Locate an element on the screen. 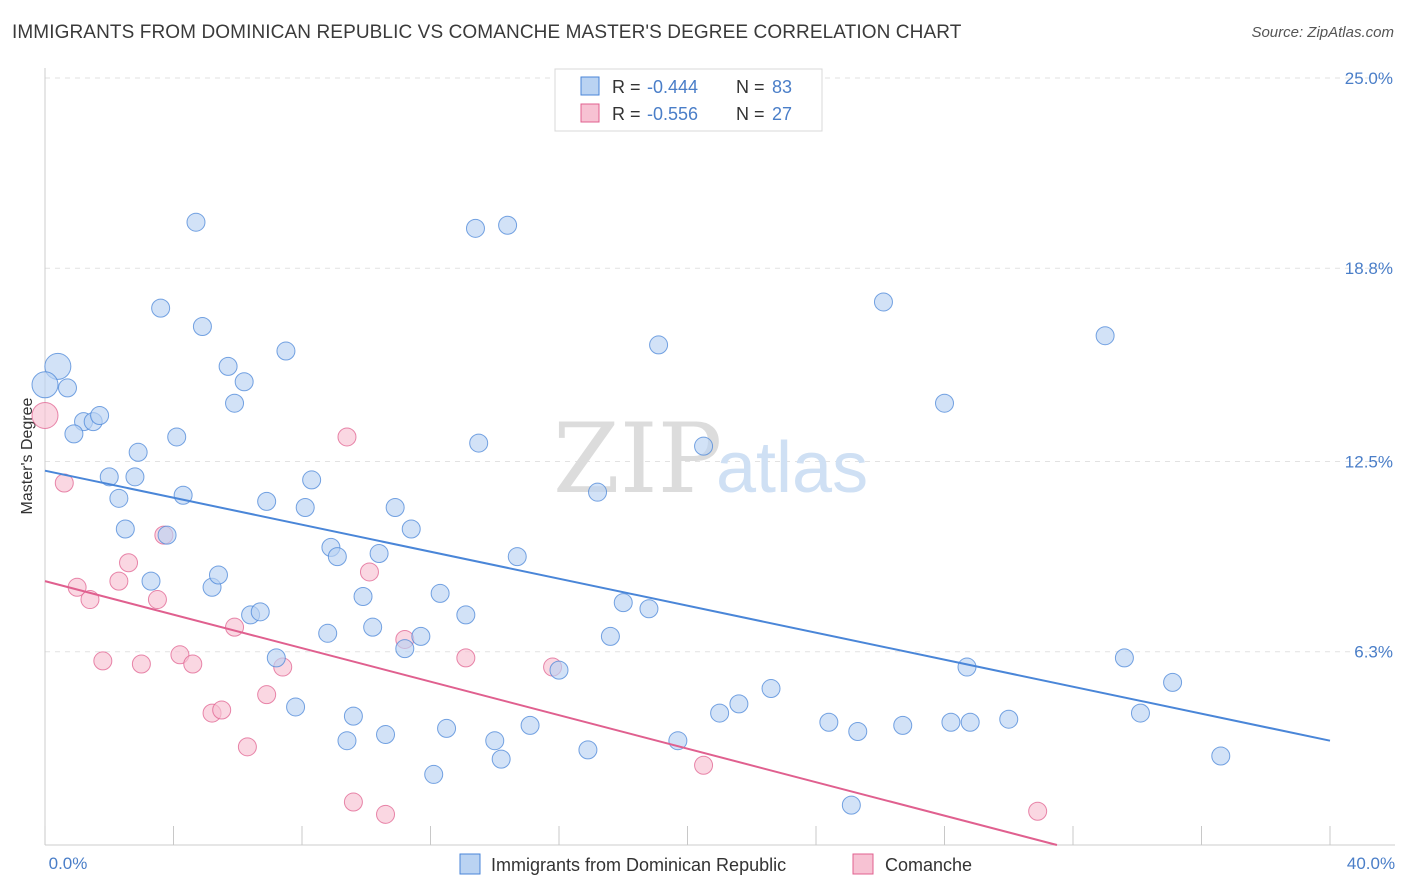  watermark-zip: ZIP is located at coordinates (637, 459).